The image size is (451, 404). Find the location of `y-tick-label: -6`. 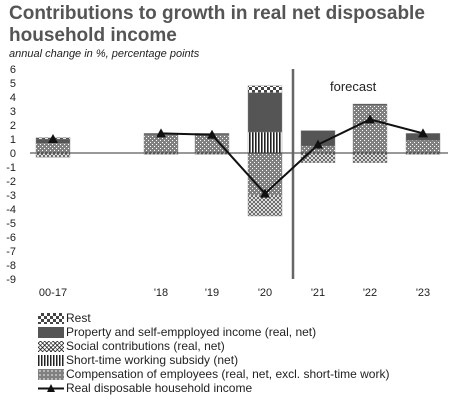

y-tick-label: -6 is located at coordinates (11, 238).